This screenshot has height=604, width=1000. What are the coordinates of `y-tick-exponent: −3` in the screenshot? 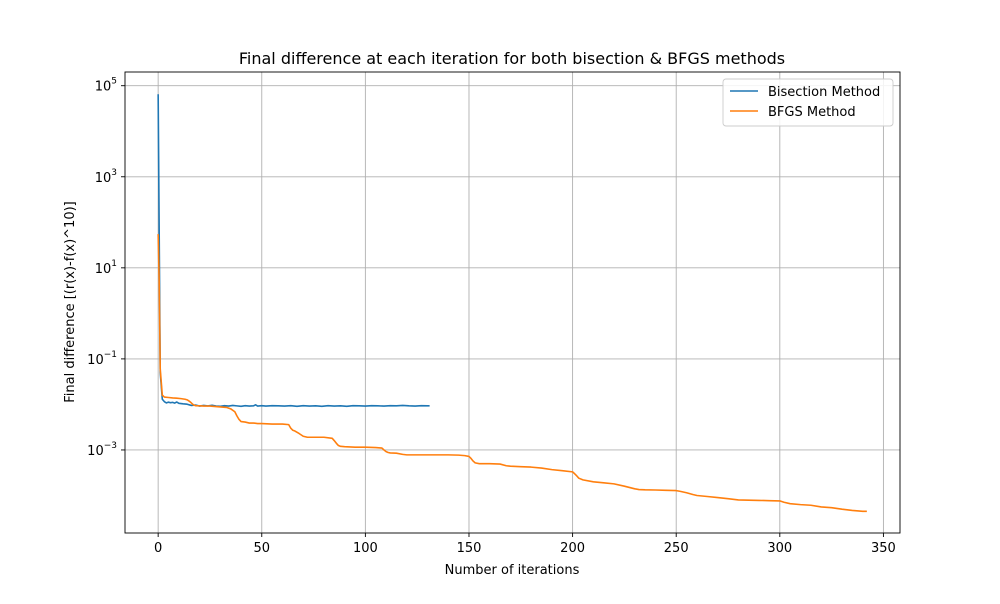 It's located at (110, 446).